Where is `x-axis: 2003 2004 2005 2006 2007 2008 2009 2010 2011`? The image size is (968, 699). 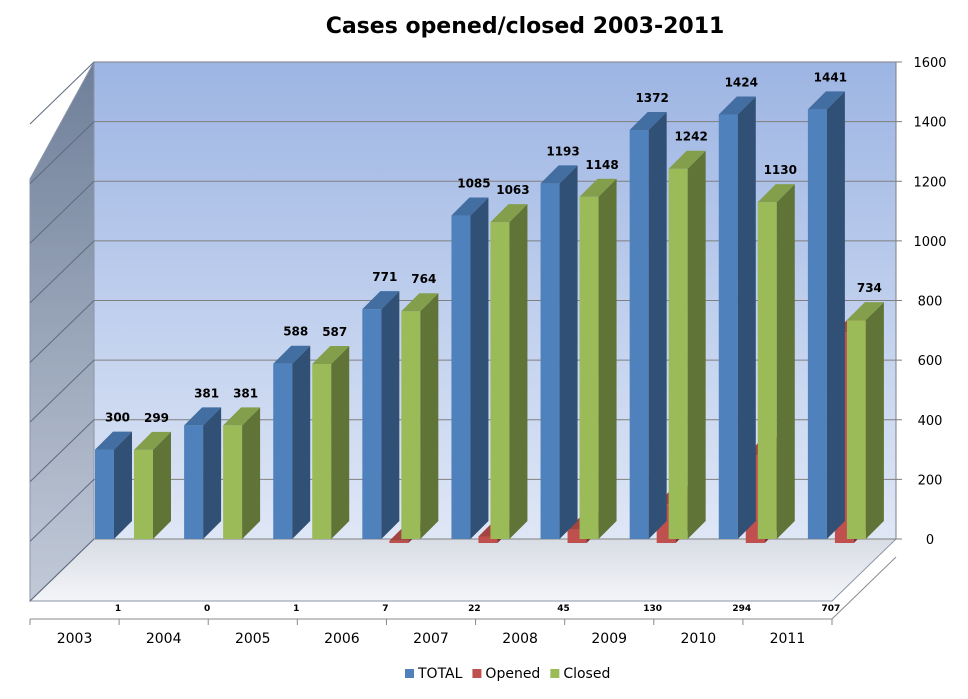
x-axis: 2003 2004 2005 2006 2007 2008 2009 2010 2011 is located at coordinates (431, 639).